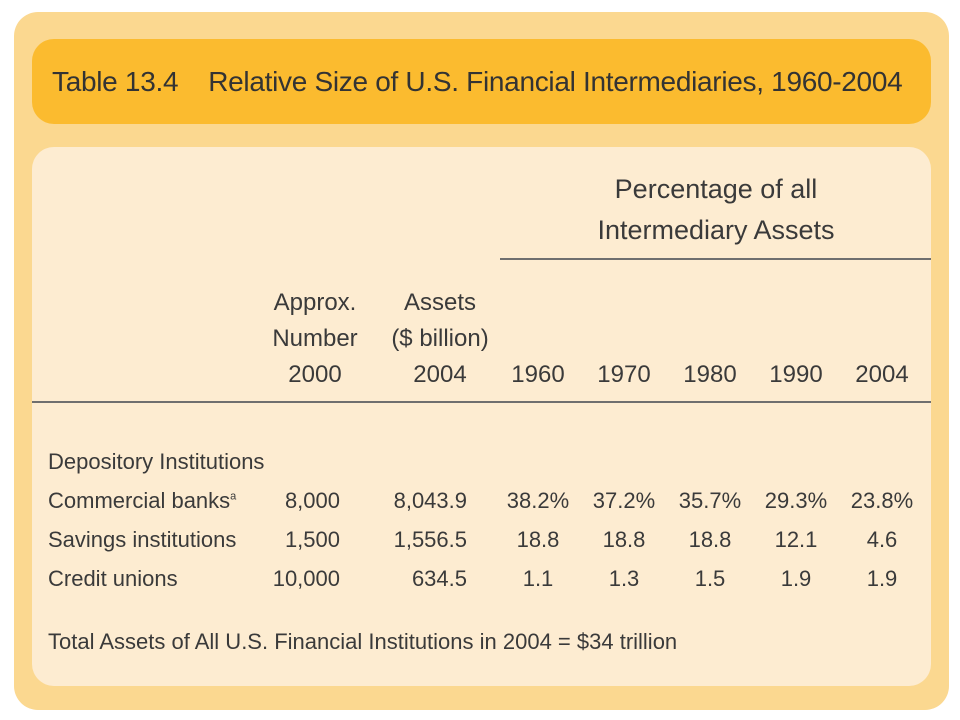  Describe the element at coordinates (710, 578) in the screenshot. I see `cell-pct-1980: 1.5` at that location.